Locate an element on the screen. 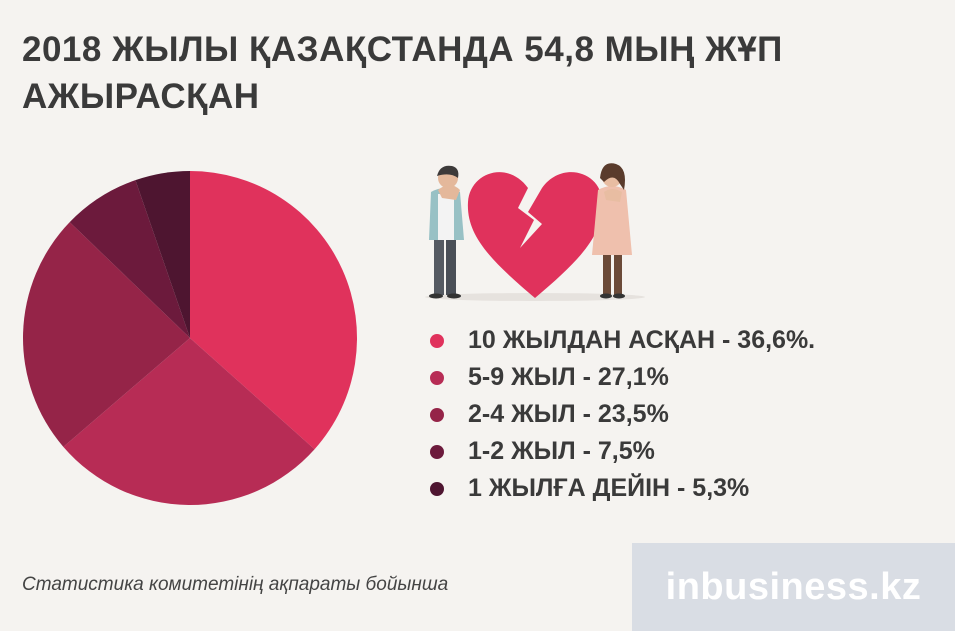 The width and height of the screenshot is (955, 631). legend-label: 2-4 ЖЫЛ - 23,5% is located at coordinates (568, 414).